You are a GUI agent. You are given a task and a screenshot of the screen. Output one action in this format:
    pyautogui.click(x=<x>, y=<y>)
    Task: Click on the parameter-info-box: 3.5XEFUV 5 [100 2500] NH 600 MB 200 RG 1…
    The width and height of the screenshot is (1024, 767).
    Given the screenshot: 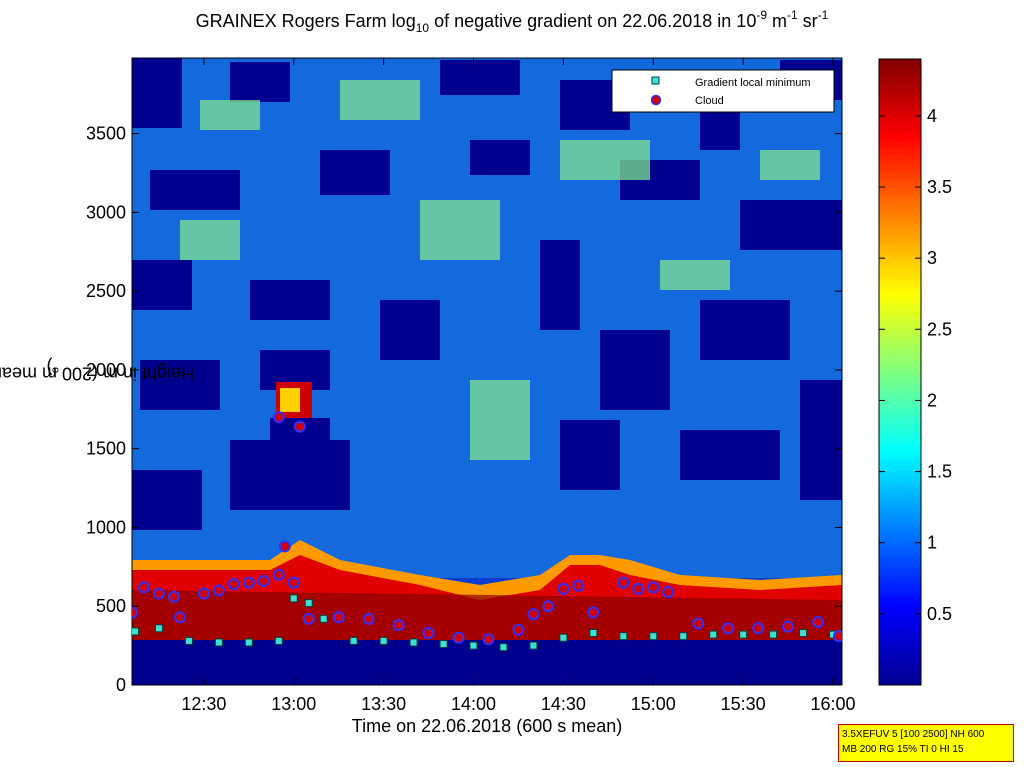 What is the action you would take?
    pyautogui.click(x=926, y=743)
    